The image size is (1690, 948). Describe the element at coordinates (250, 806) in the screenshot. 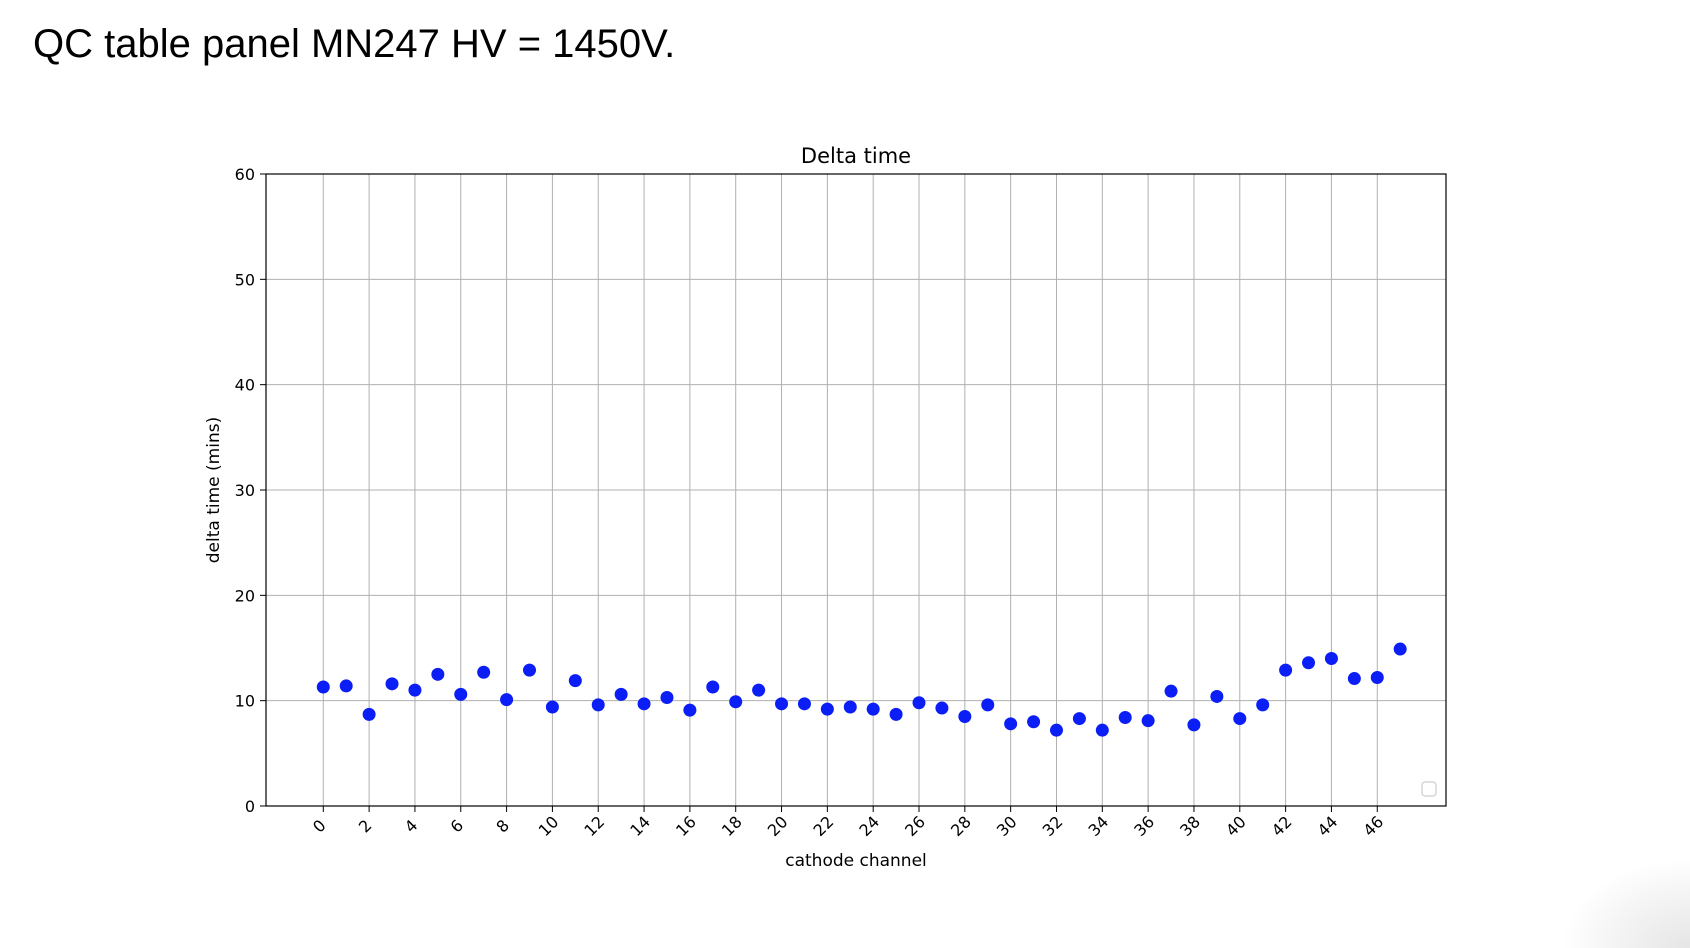

I see `y-tick-label: 0` at that location.